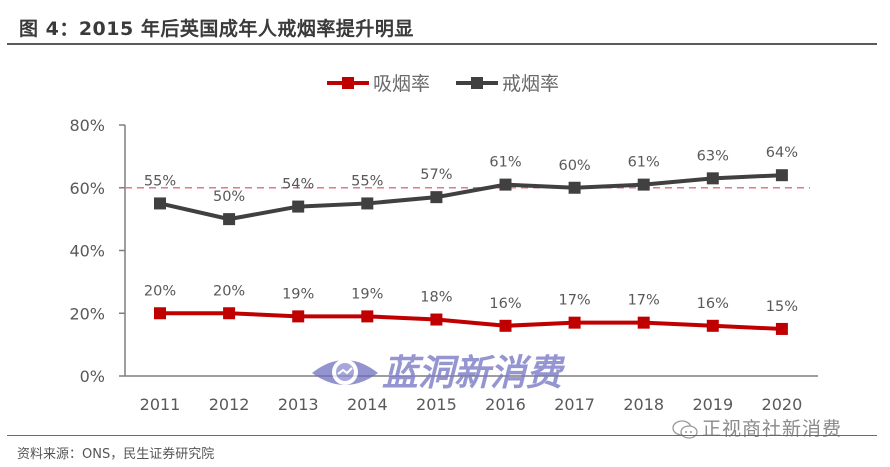 The width and height of the screenshot is (890, 467). I want to click on legend-label: 吸烟率, so click(401, 84).